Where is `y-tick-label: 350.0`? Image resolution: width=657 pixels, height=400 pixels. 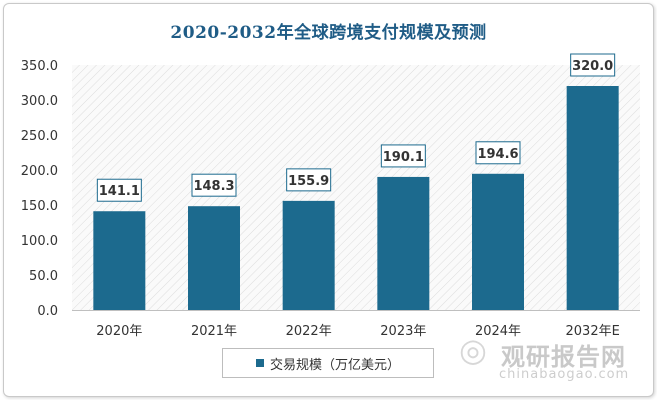 y-tick-label: 350.0 is located at coordinates (39, 66).